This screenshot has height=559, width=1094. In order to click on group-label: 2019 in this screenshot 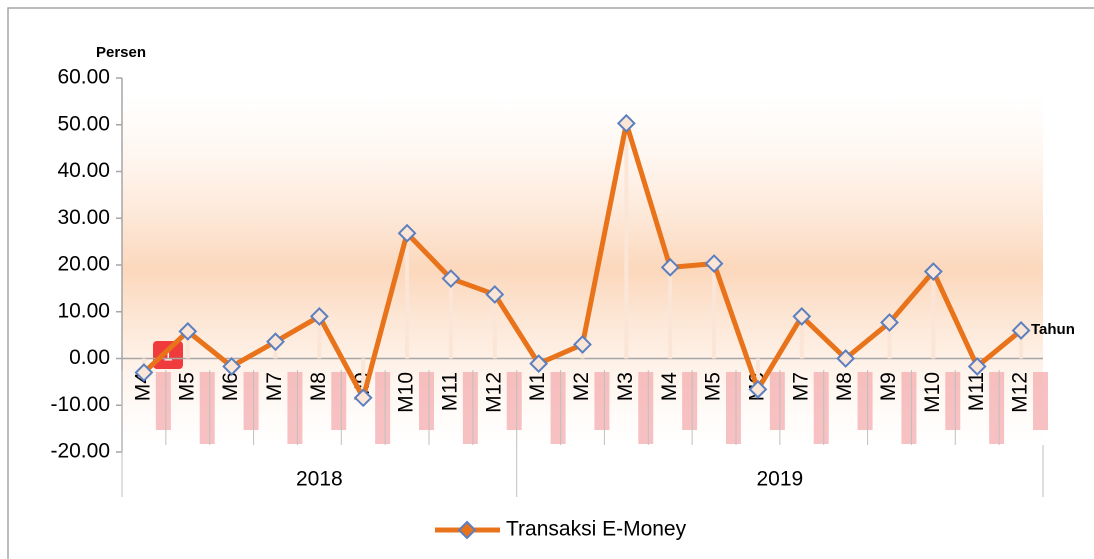, I will do `click(779, 479)`.